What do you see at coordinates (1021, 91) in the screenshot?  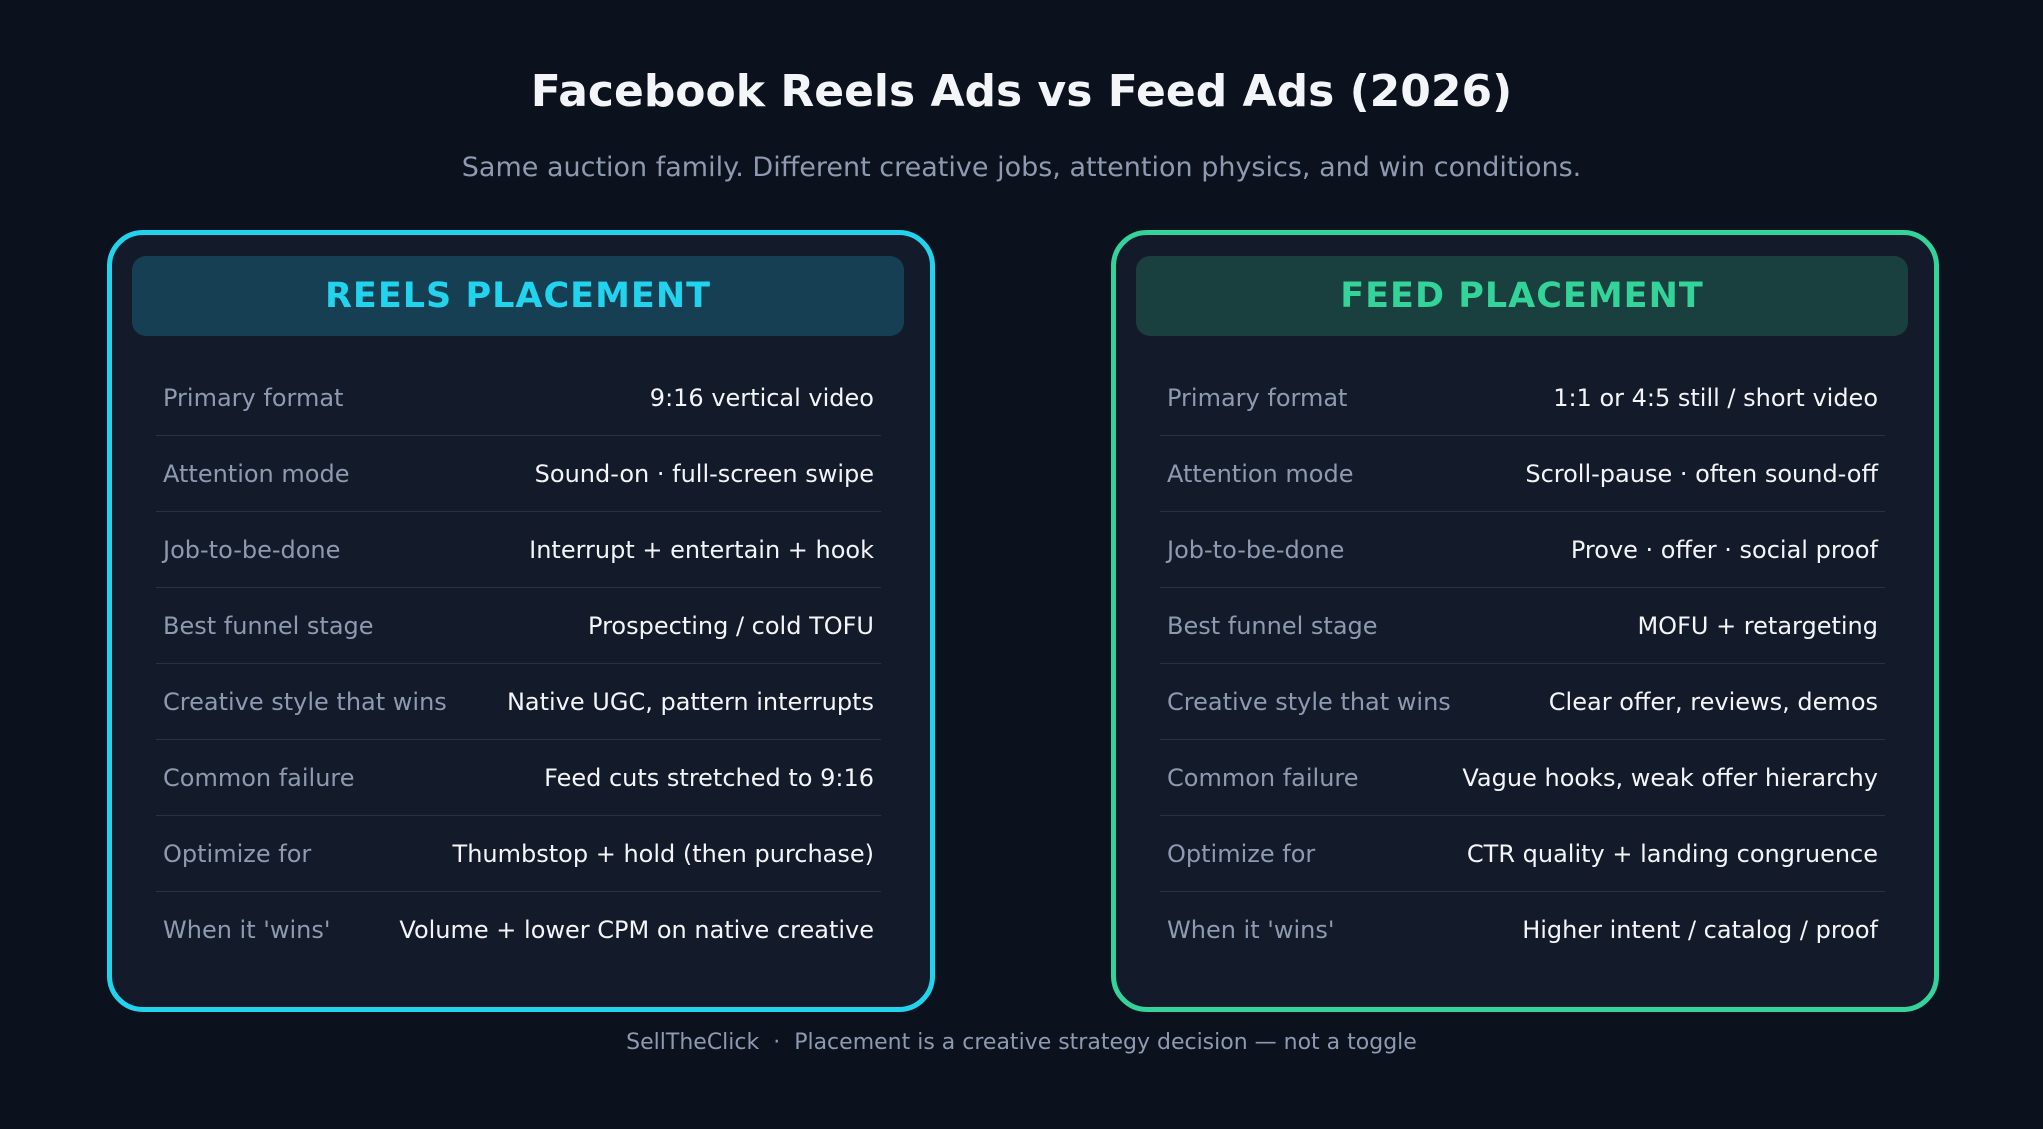 I see `page-title: Facebook Reels Ads vs Feed Ads (2026)` at bounding box center [1021, 91].